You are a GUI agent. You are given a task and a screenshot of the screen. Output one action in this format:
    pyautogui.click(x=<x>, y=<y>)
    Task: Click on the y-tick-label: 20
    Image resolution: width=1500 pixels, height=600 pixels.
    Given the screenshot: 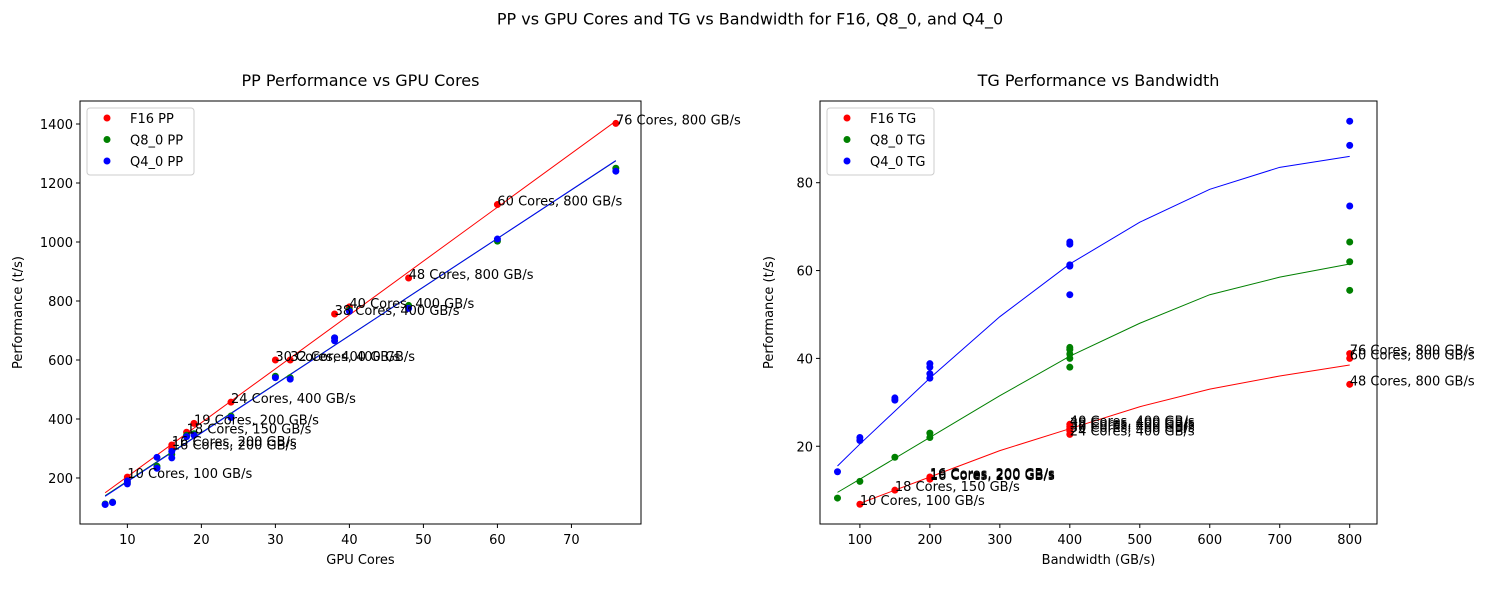 What is the action you would take?
    pyautogui.click(x=804, y=447)
    